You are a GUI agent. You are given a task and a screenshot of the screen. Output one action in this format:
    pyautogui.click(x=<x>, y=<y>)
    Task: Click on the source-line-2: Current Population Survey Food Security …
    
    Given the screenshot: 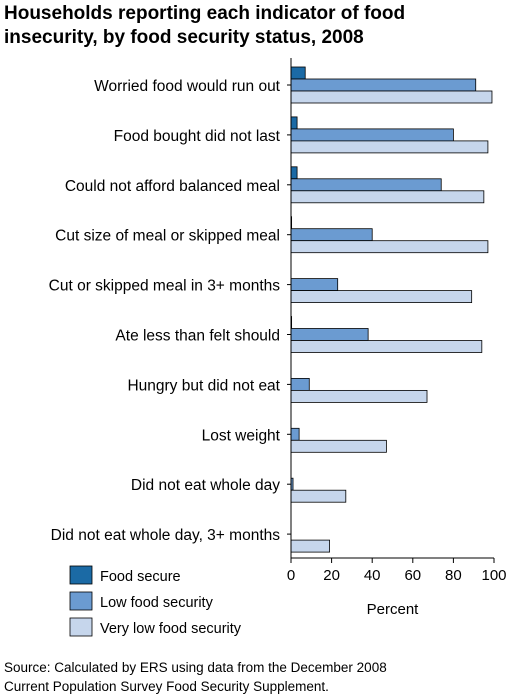 What is the action you would take?
    pyautogui.click(x=166, y=686)
    